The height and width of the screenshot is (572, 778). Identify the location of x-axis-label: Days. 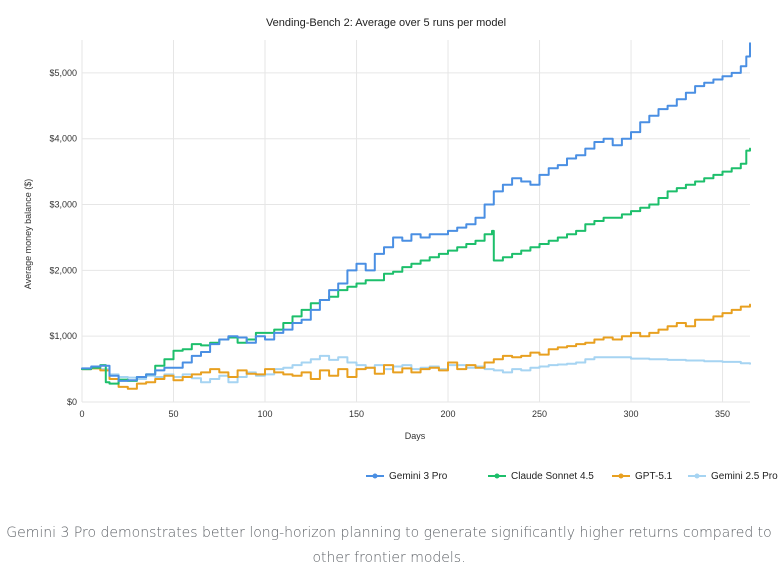
(415, 436).